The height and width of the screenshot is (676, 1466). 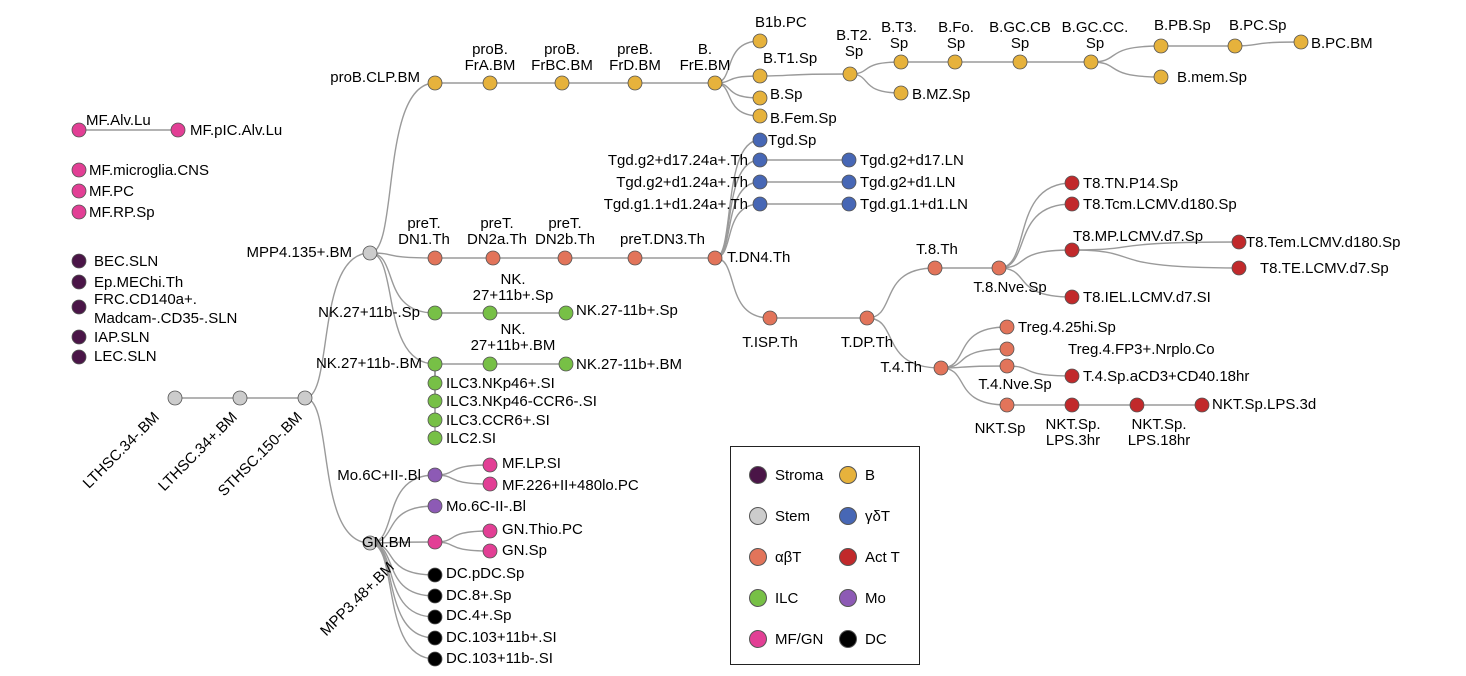 I want to click on node-BFemSp, so click(x=760, y=116).